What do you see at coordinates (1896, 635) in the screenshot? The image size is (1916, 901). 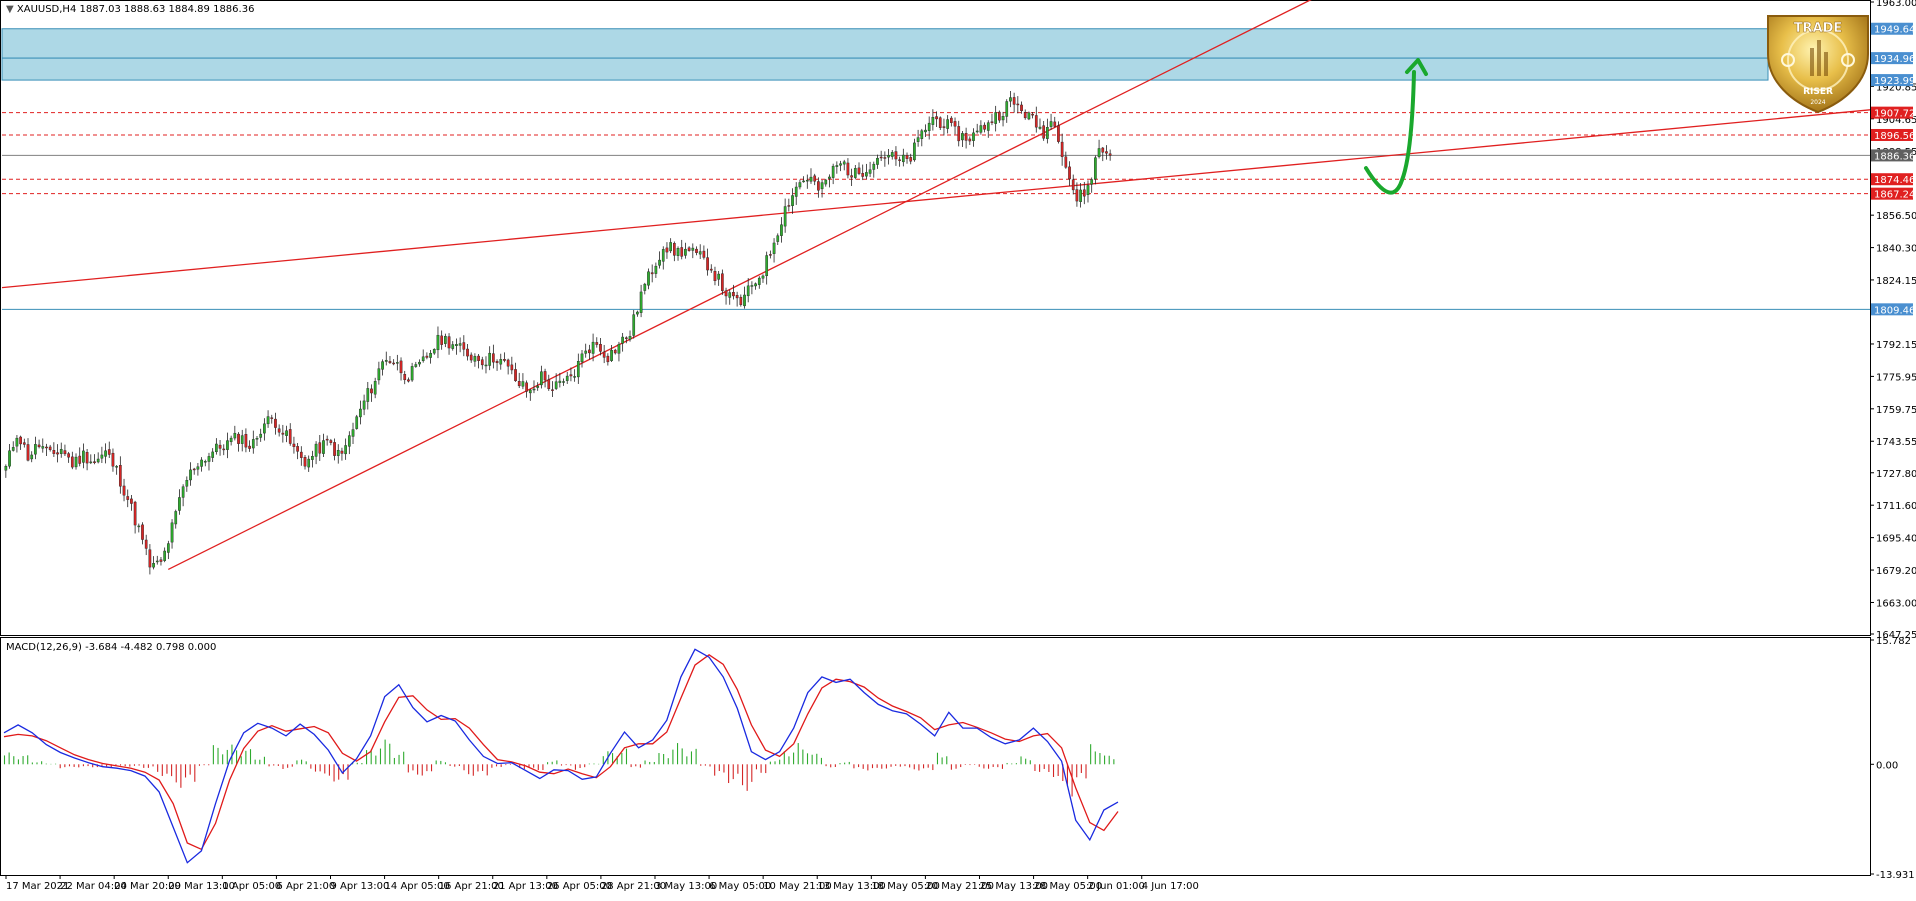 I see `price-label: 1647.25` at bounding box center [1896, 635].